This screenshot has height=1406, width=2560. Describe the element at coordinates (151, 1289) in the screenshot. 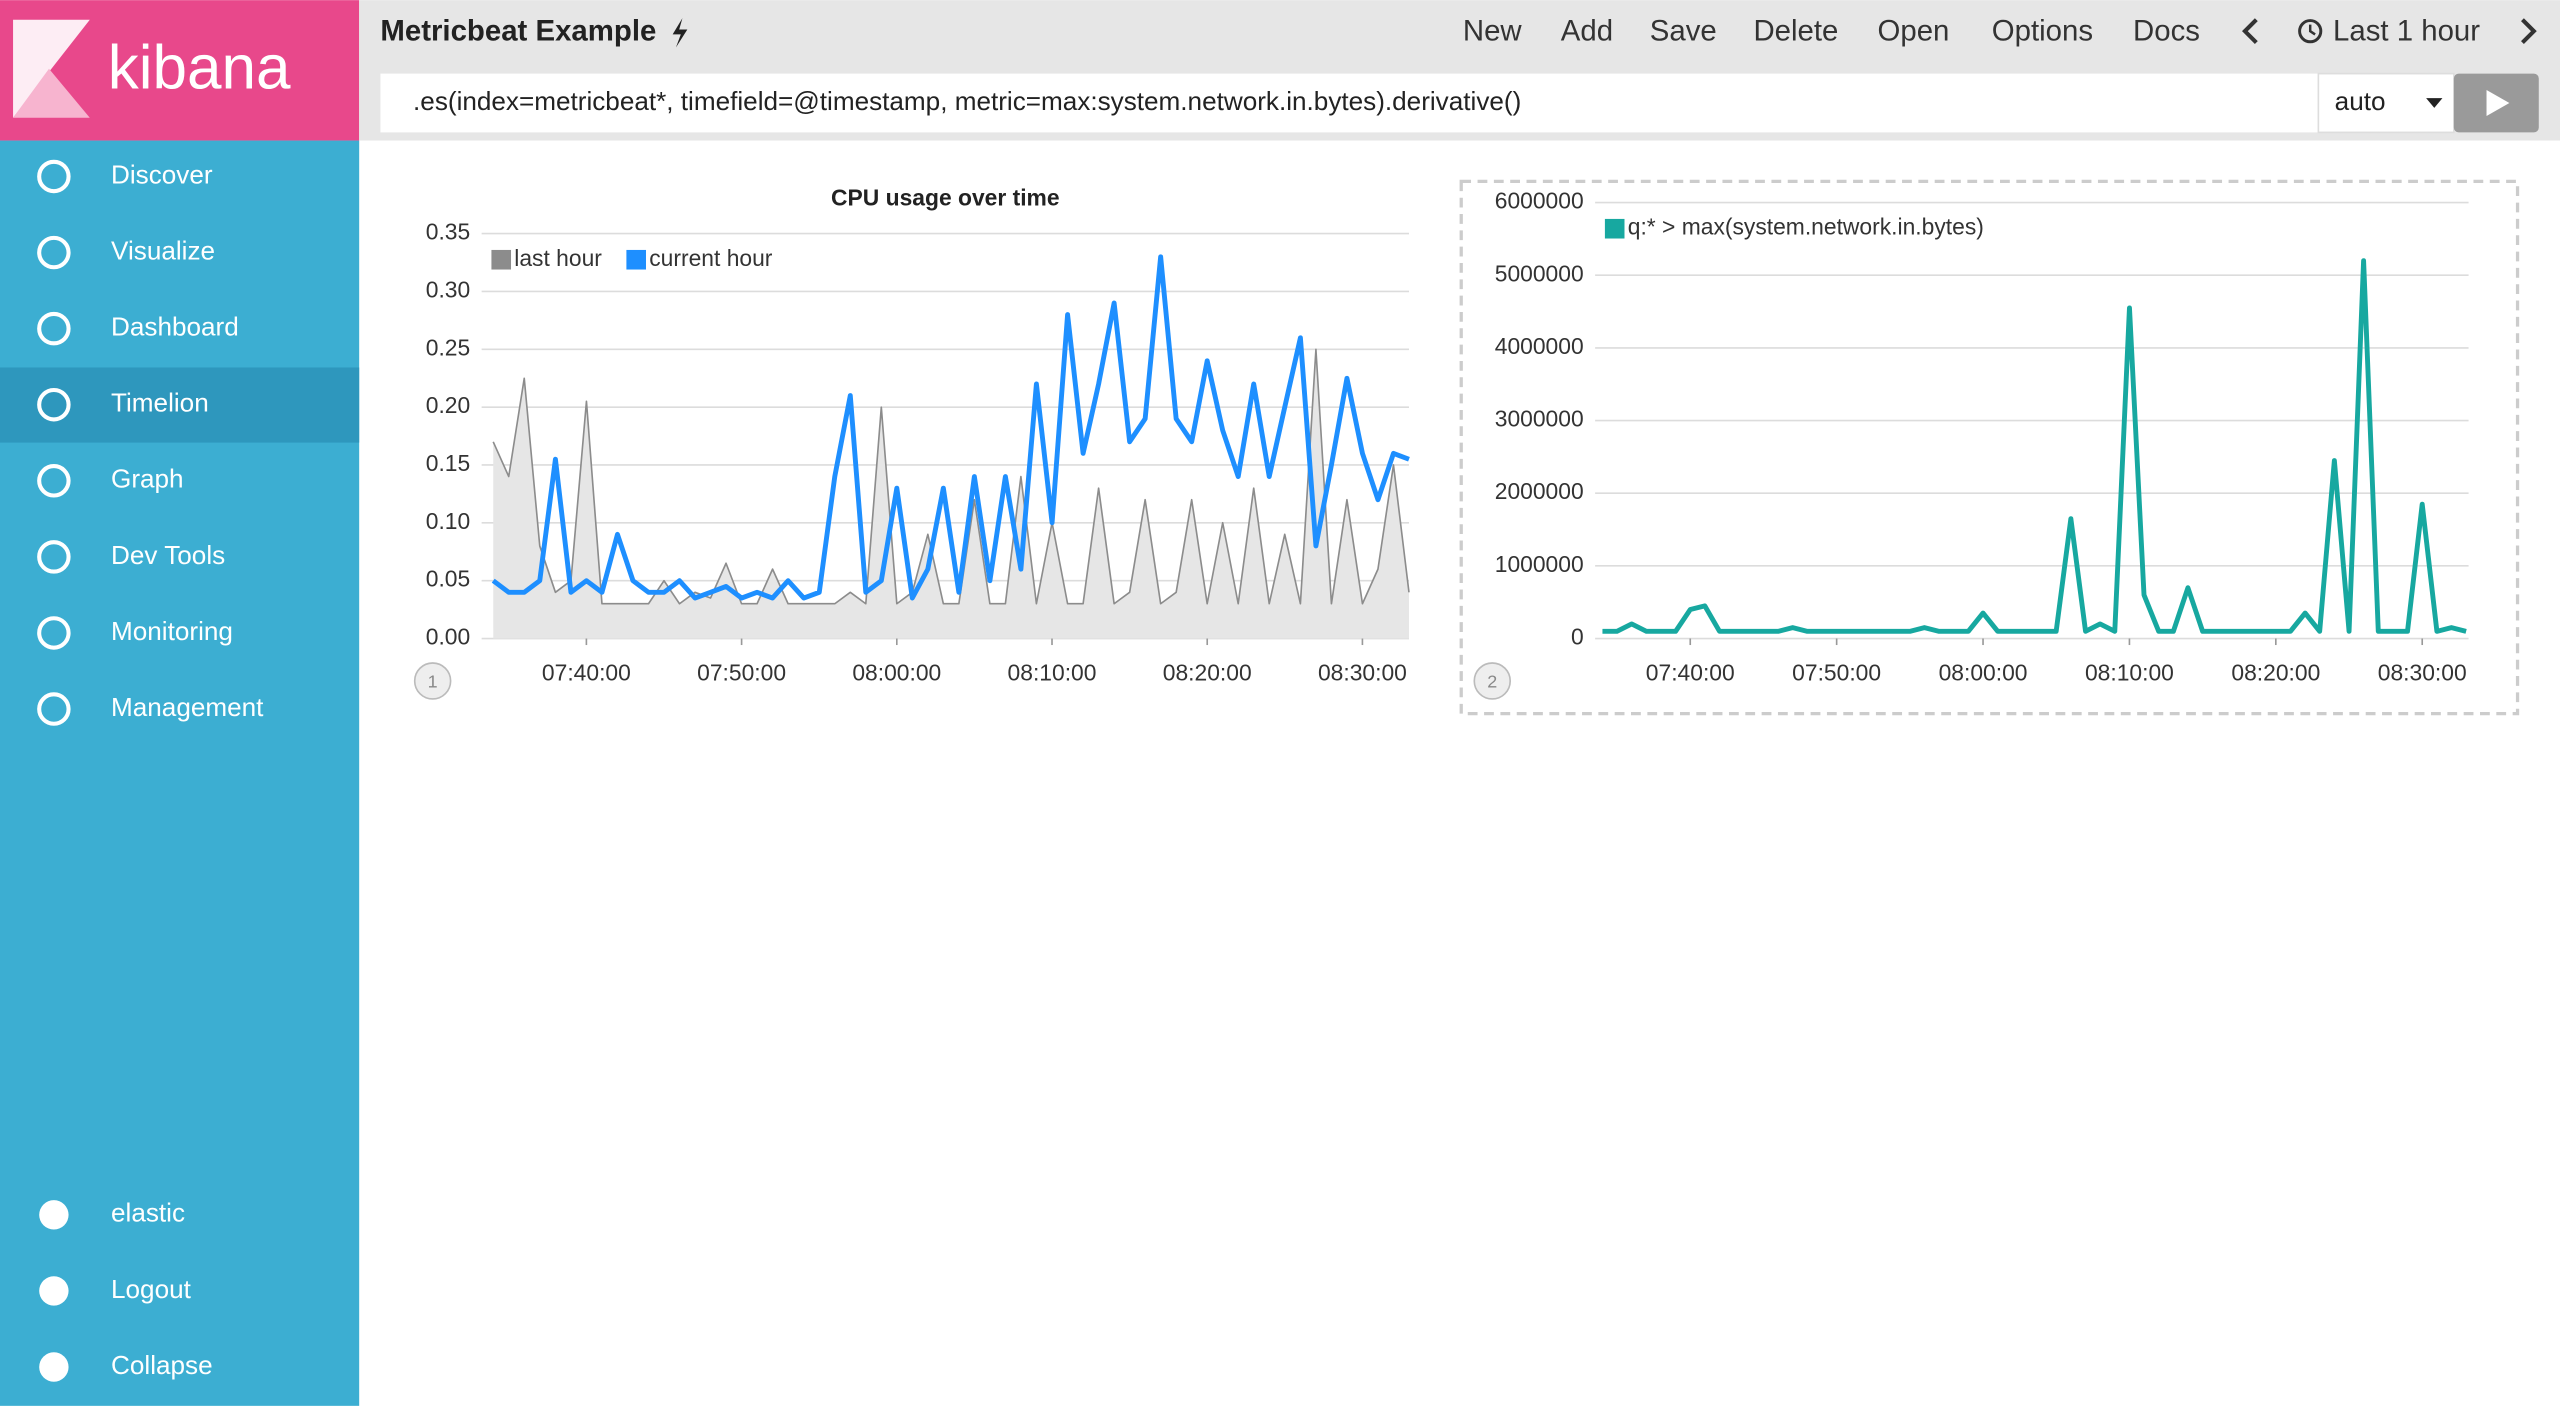

I see `nav-item: Logout` at that location.